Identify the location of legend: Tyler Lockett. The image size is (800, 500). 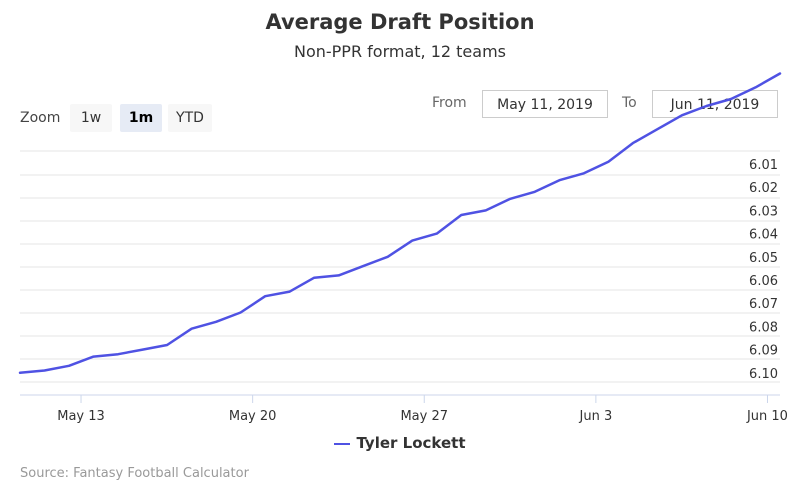
(400, 443).